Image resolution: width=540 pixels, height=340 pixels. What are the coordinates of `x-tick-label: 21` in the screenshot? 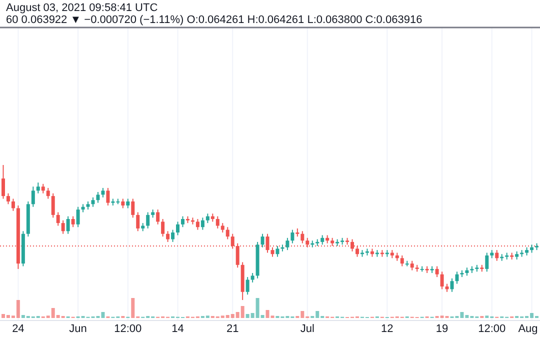 It's located at (232, 329).